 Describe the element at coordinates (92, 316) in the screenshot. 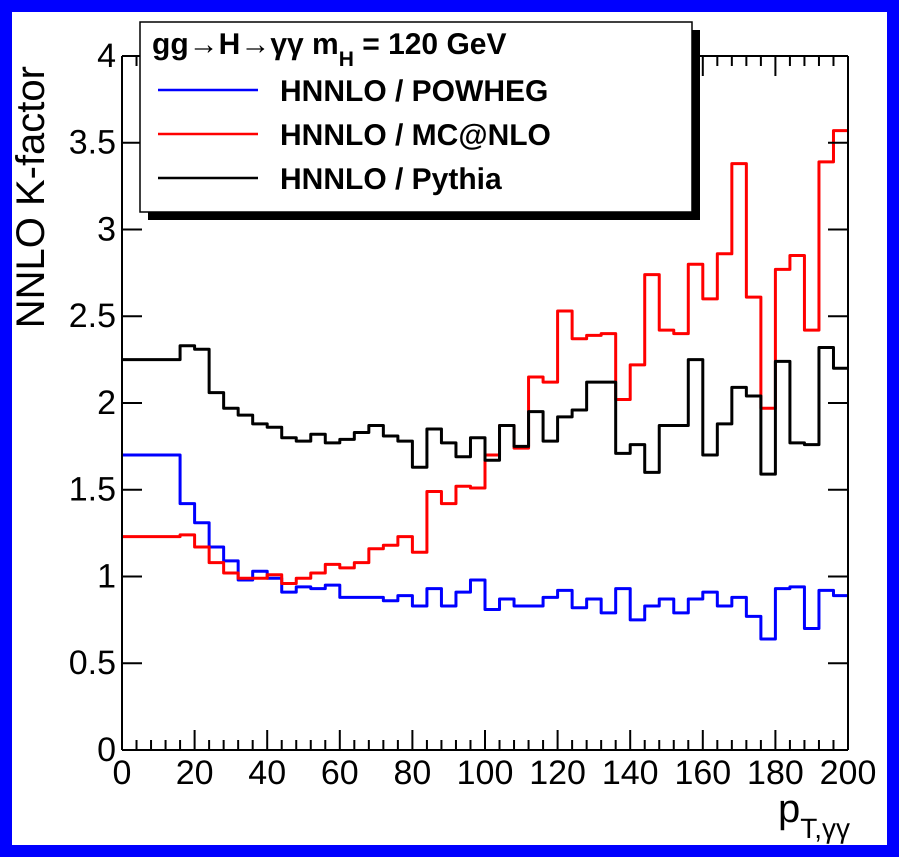

I see `y-tick-label: 2.5` at that location.